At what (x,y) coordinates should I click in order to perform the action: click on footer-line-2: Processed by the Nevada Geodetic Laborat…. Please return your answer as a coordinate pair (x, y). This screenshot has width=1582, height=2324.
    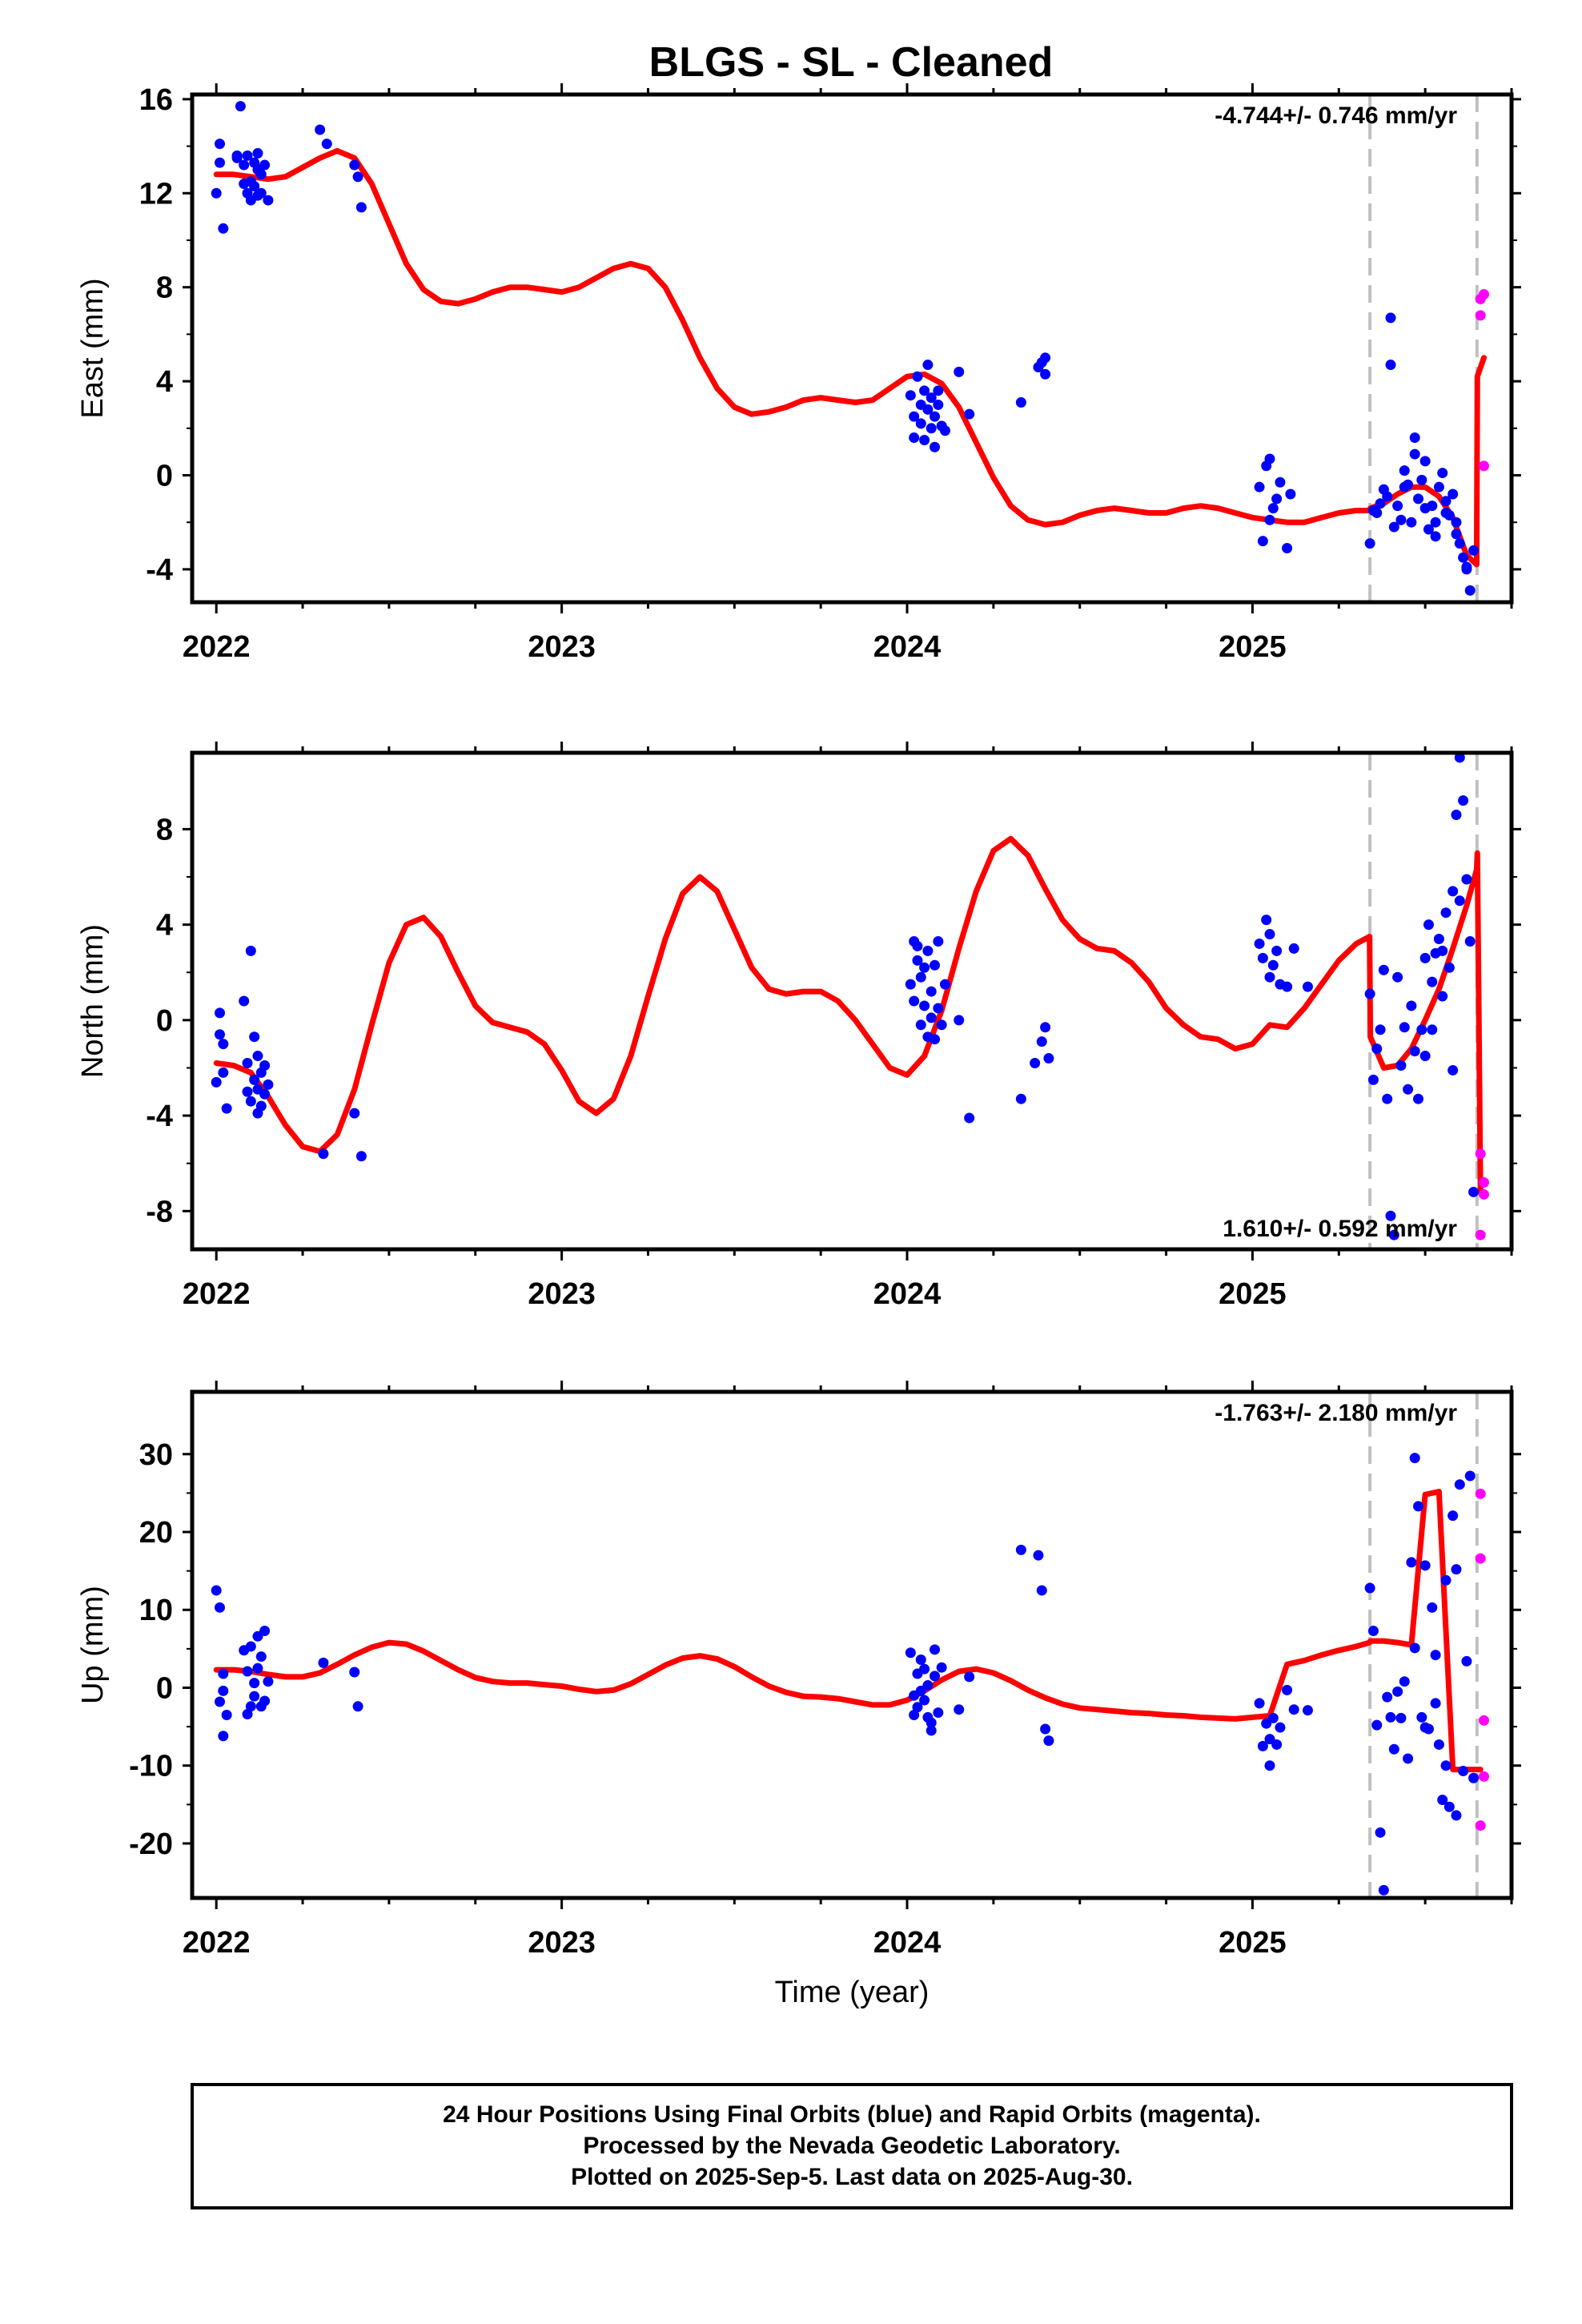
    Looking at the image, I should click on (851, 2146).